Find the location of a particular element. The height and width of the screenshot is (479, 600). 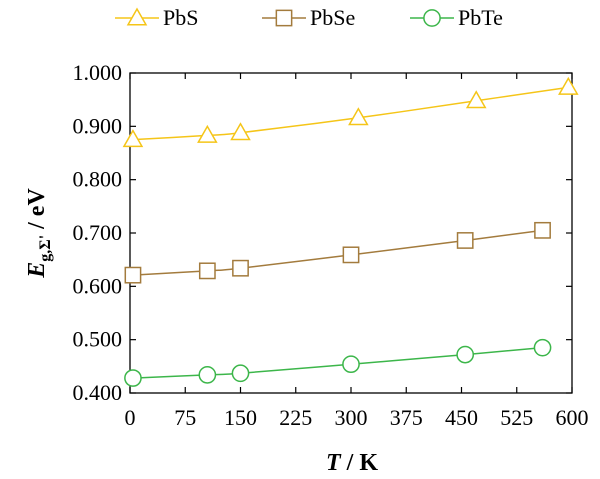

legend-item: PbS is located at coordinates (156, 17).